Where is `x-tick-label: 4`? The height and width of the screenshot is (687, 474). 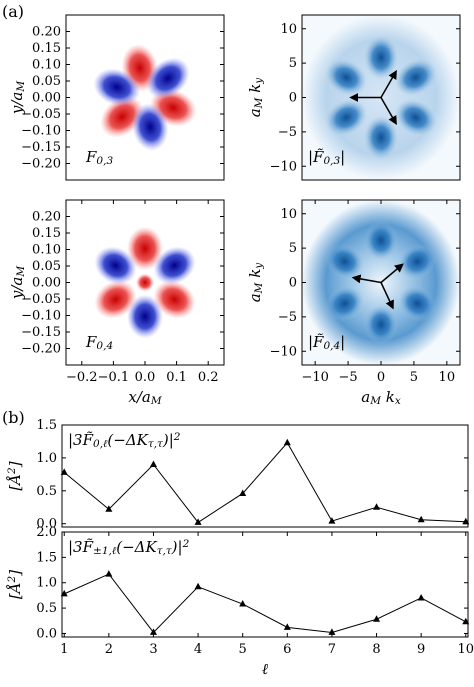
x-tick-label: 4 is located at coordinates (198, 649).